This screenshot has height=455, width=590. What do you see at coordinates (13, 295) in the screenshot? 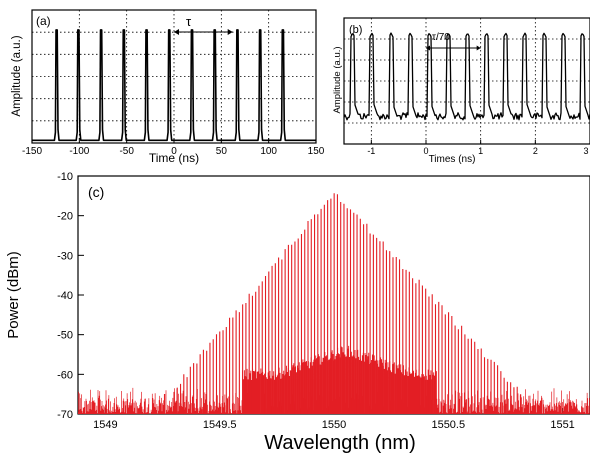
I see `panel-c-y-axis-label: Power (dBm)` at bounding box center [13, 295].